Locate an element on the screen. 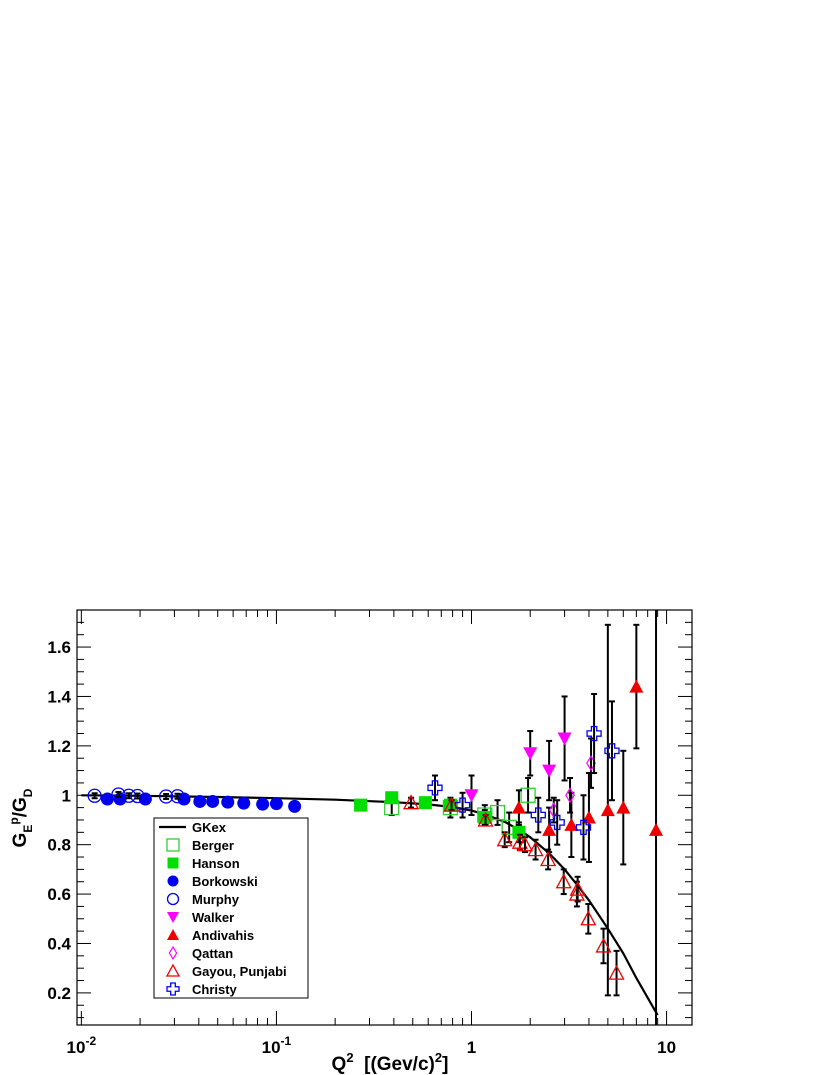  x-axis-title: Q2 [(Gev/c)2] is located at coordinates (390, 1062).